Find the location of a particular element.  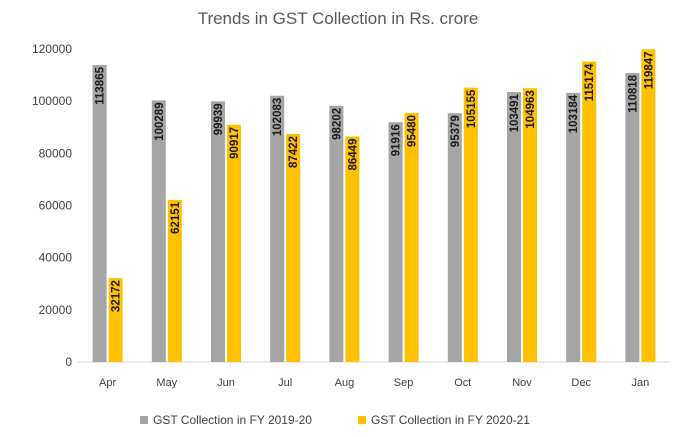

data-label: 103184 is located at coordinates (574, 113).